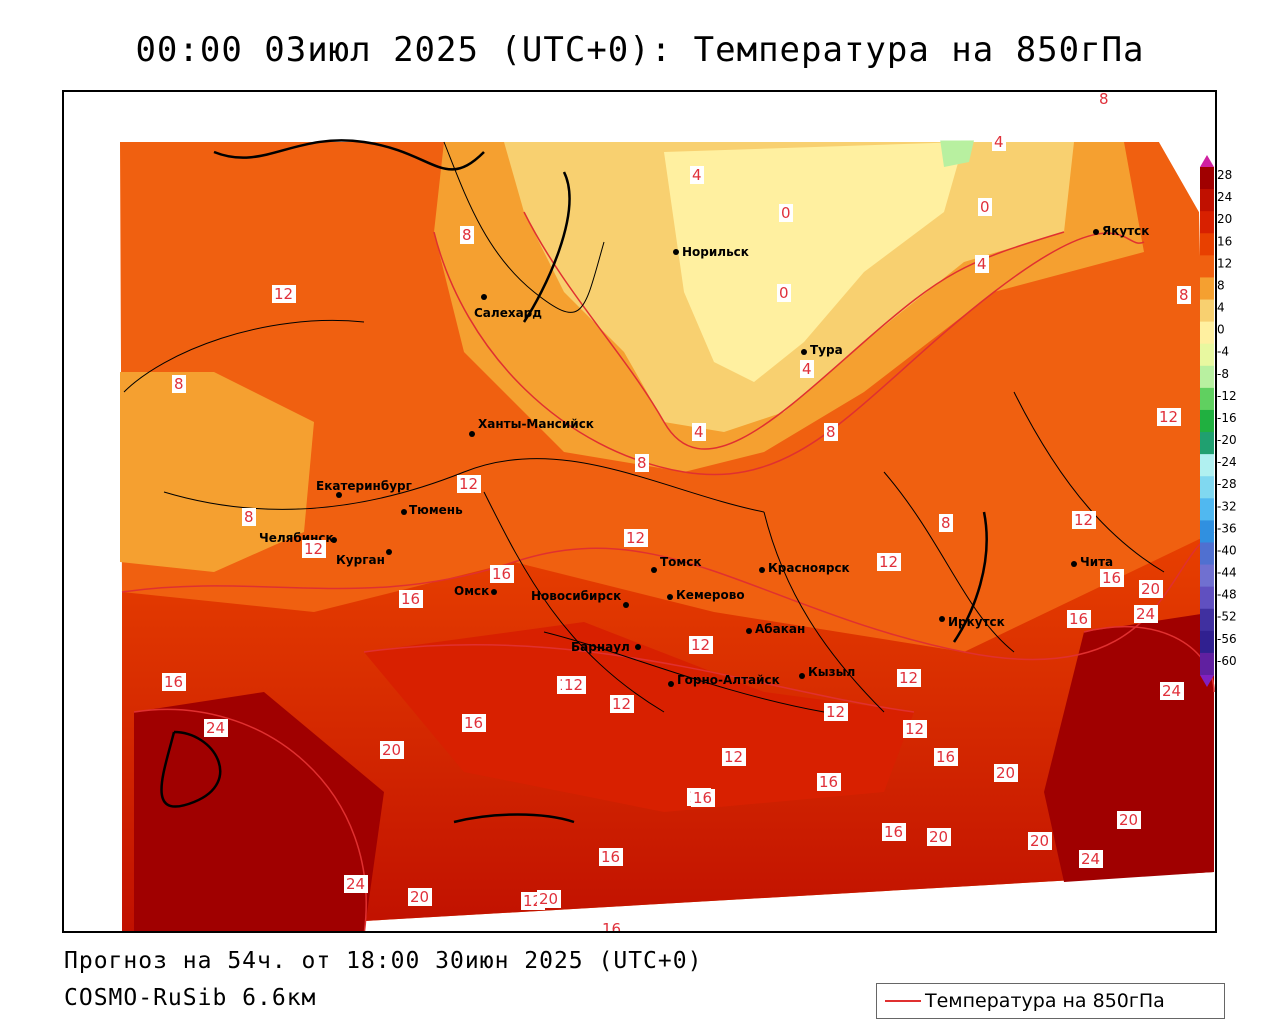 Image resolution: width=1280 pixels, height=1024 pixels. Describe the element at coordinates (1223, 374) in the screenshot. I see `colorbar-tick-label: -8` at that location.